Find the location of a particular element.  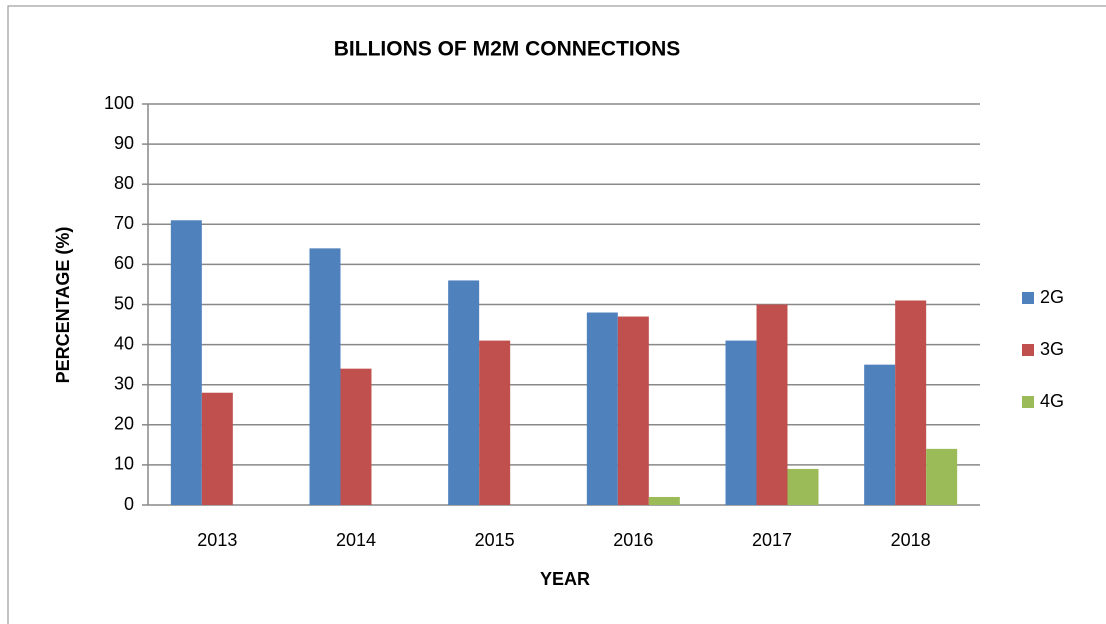

x-tick-label: 2016 is located at coordinates (633, 540).